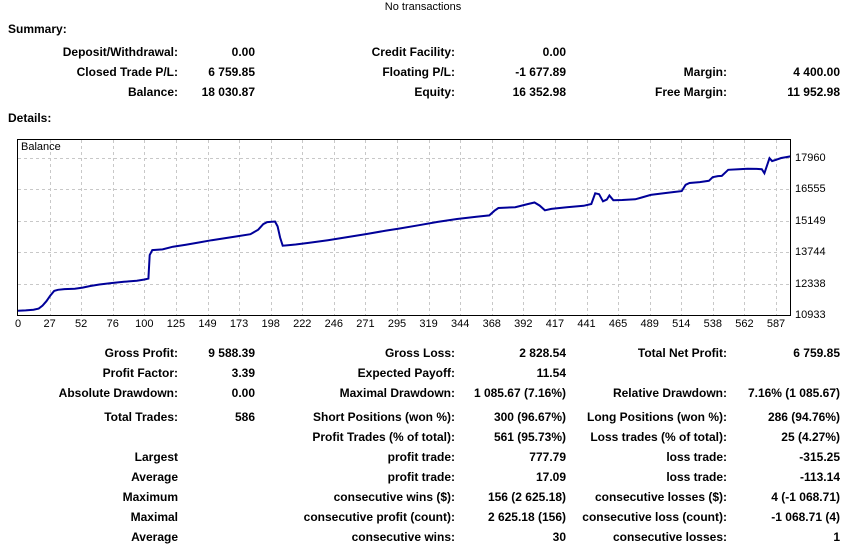 The width and height of the screenshot is (846, 549). Describe the element at coordinates (540, 72) in the screenshot. I see `value-cell: -1 677.89` at that location.